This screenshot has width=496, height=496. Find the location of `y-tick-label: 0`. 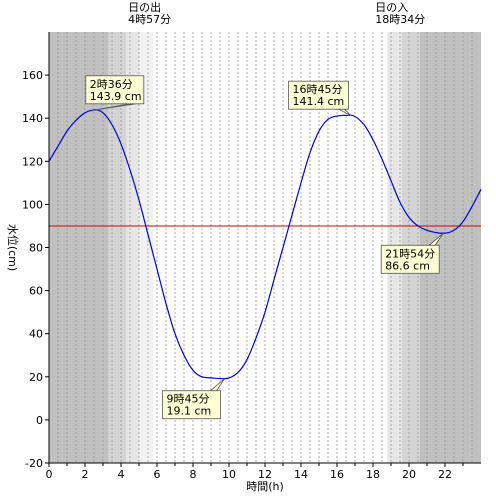

y-tick-label: 0 is located at coordinates (39, 420).